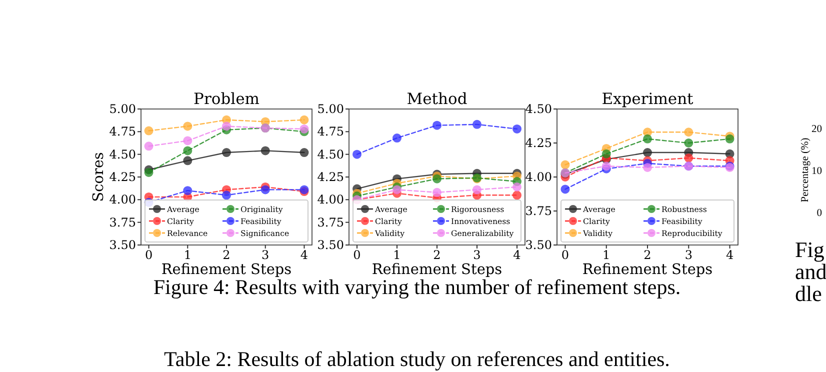 The height and width of the screenshot is (372, 826). What do you see at coordinates (437, 99) in the screenshot?
I see `chart-title: Method` at bounding box center [437, 99].